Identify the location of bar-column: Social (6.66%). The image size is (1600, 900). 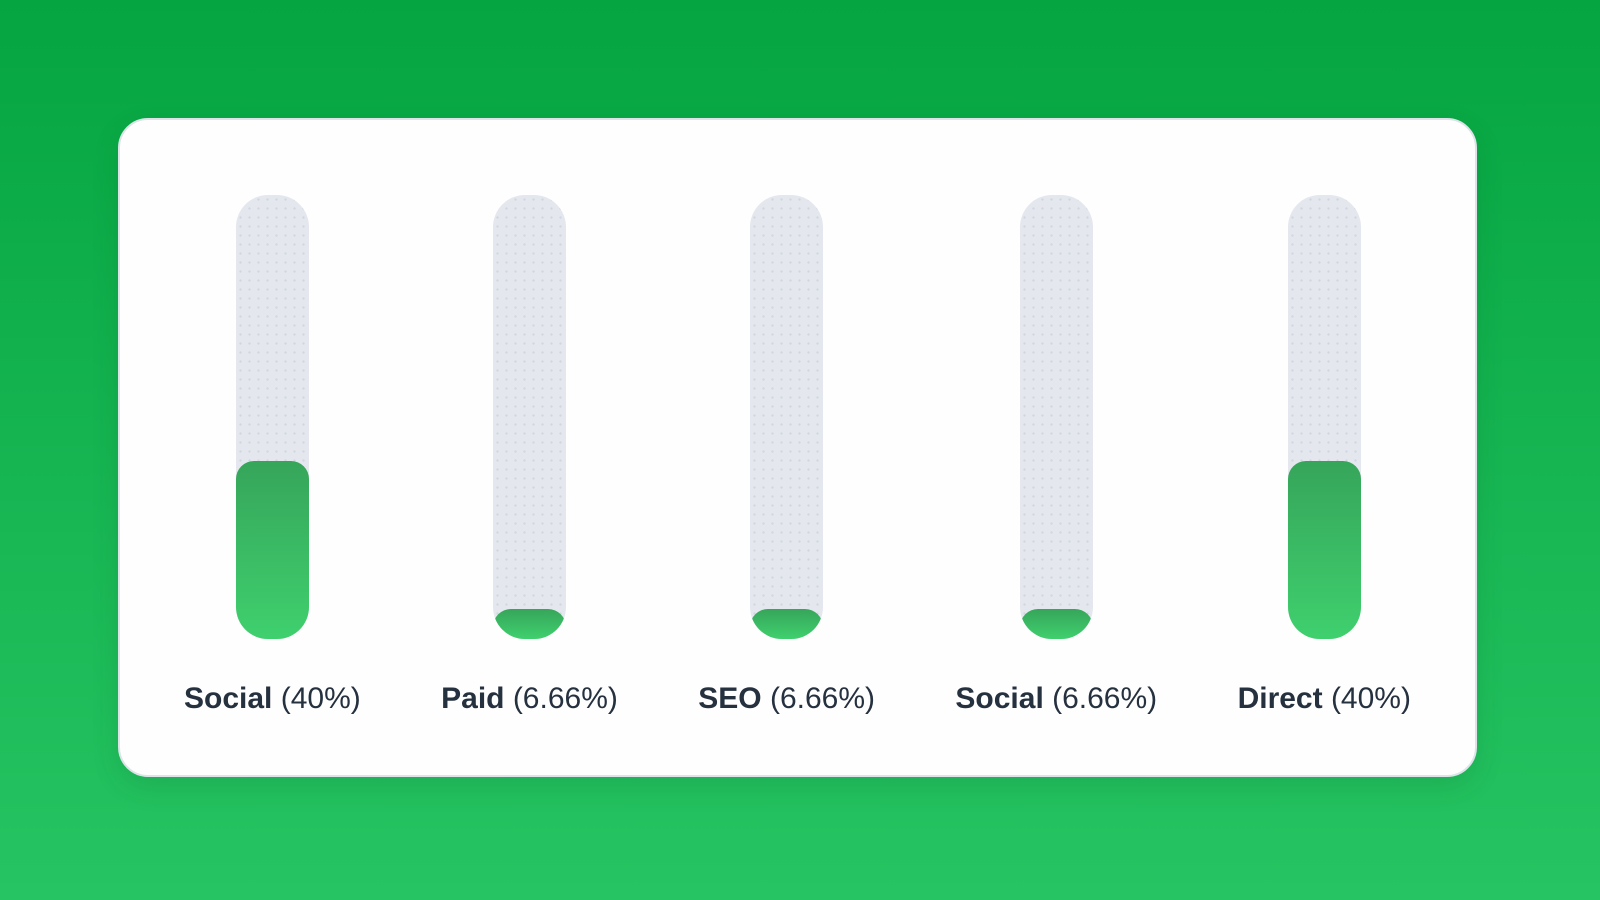
(1056, 456).